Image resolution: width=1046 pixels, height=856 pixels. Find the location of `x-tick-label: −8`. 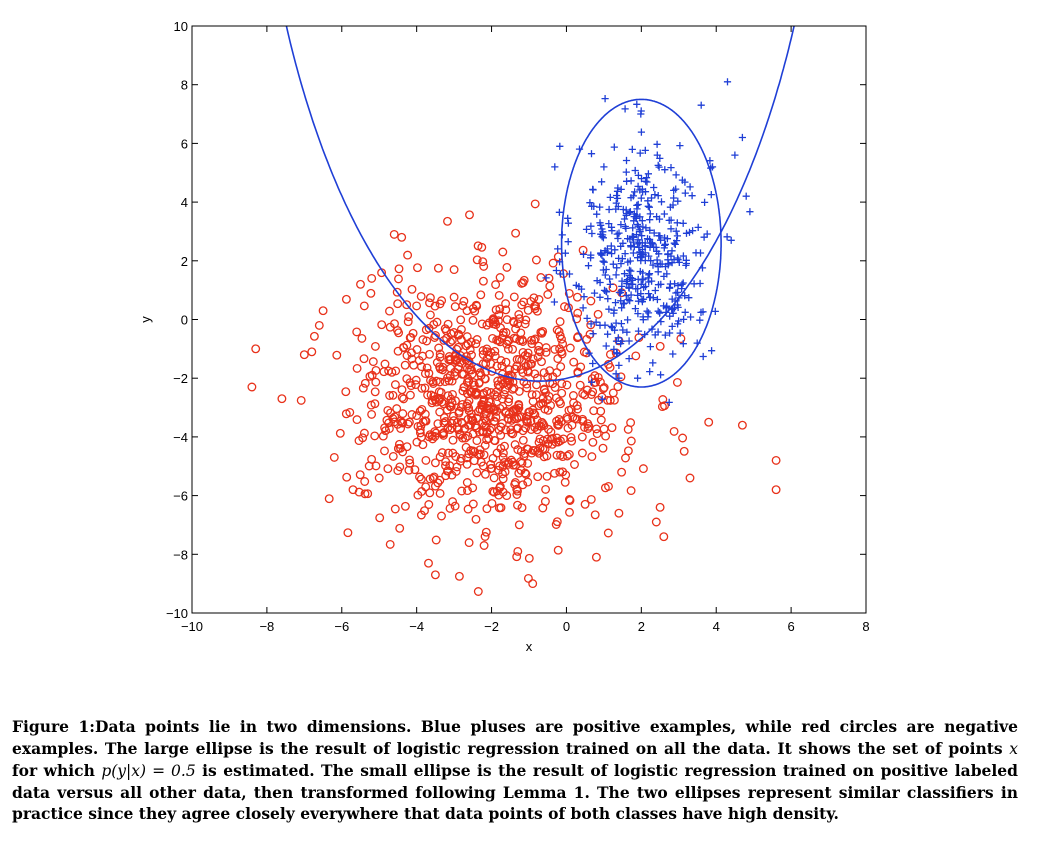

x-tick-label: −8 is located at coordinates (266, 626).